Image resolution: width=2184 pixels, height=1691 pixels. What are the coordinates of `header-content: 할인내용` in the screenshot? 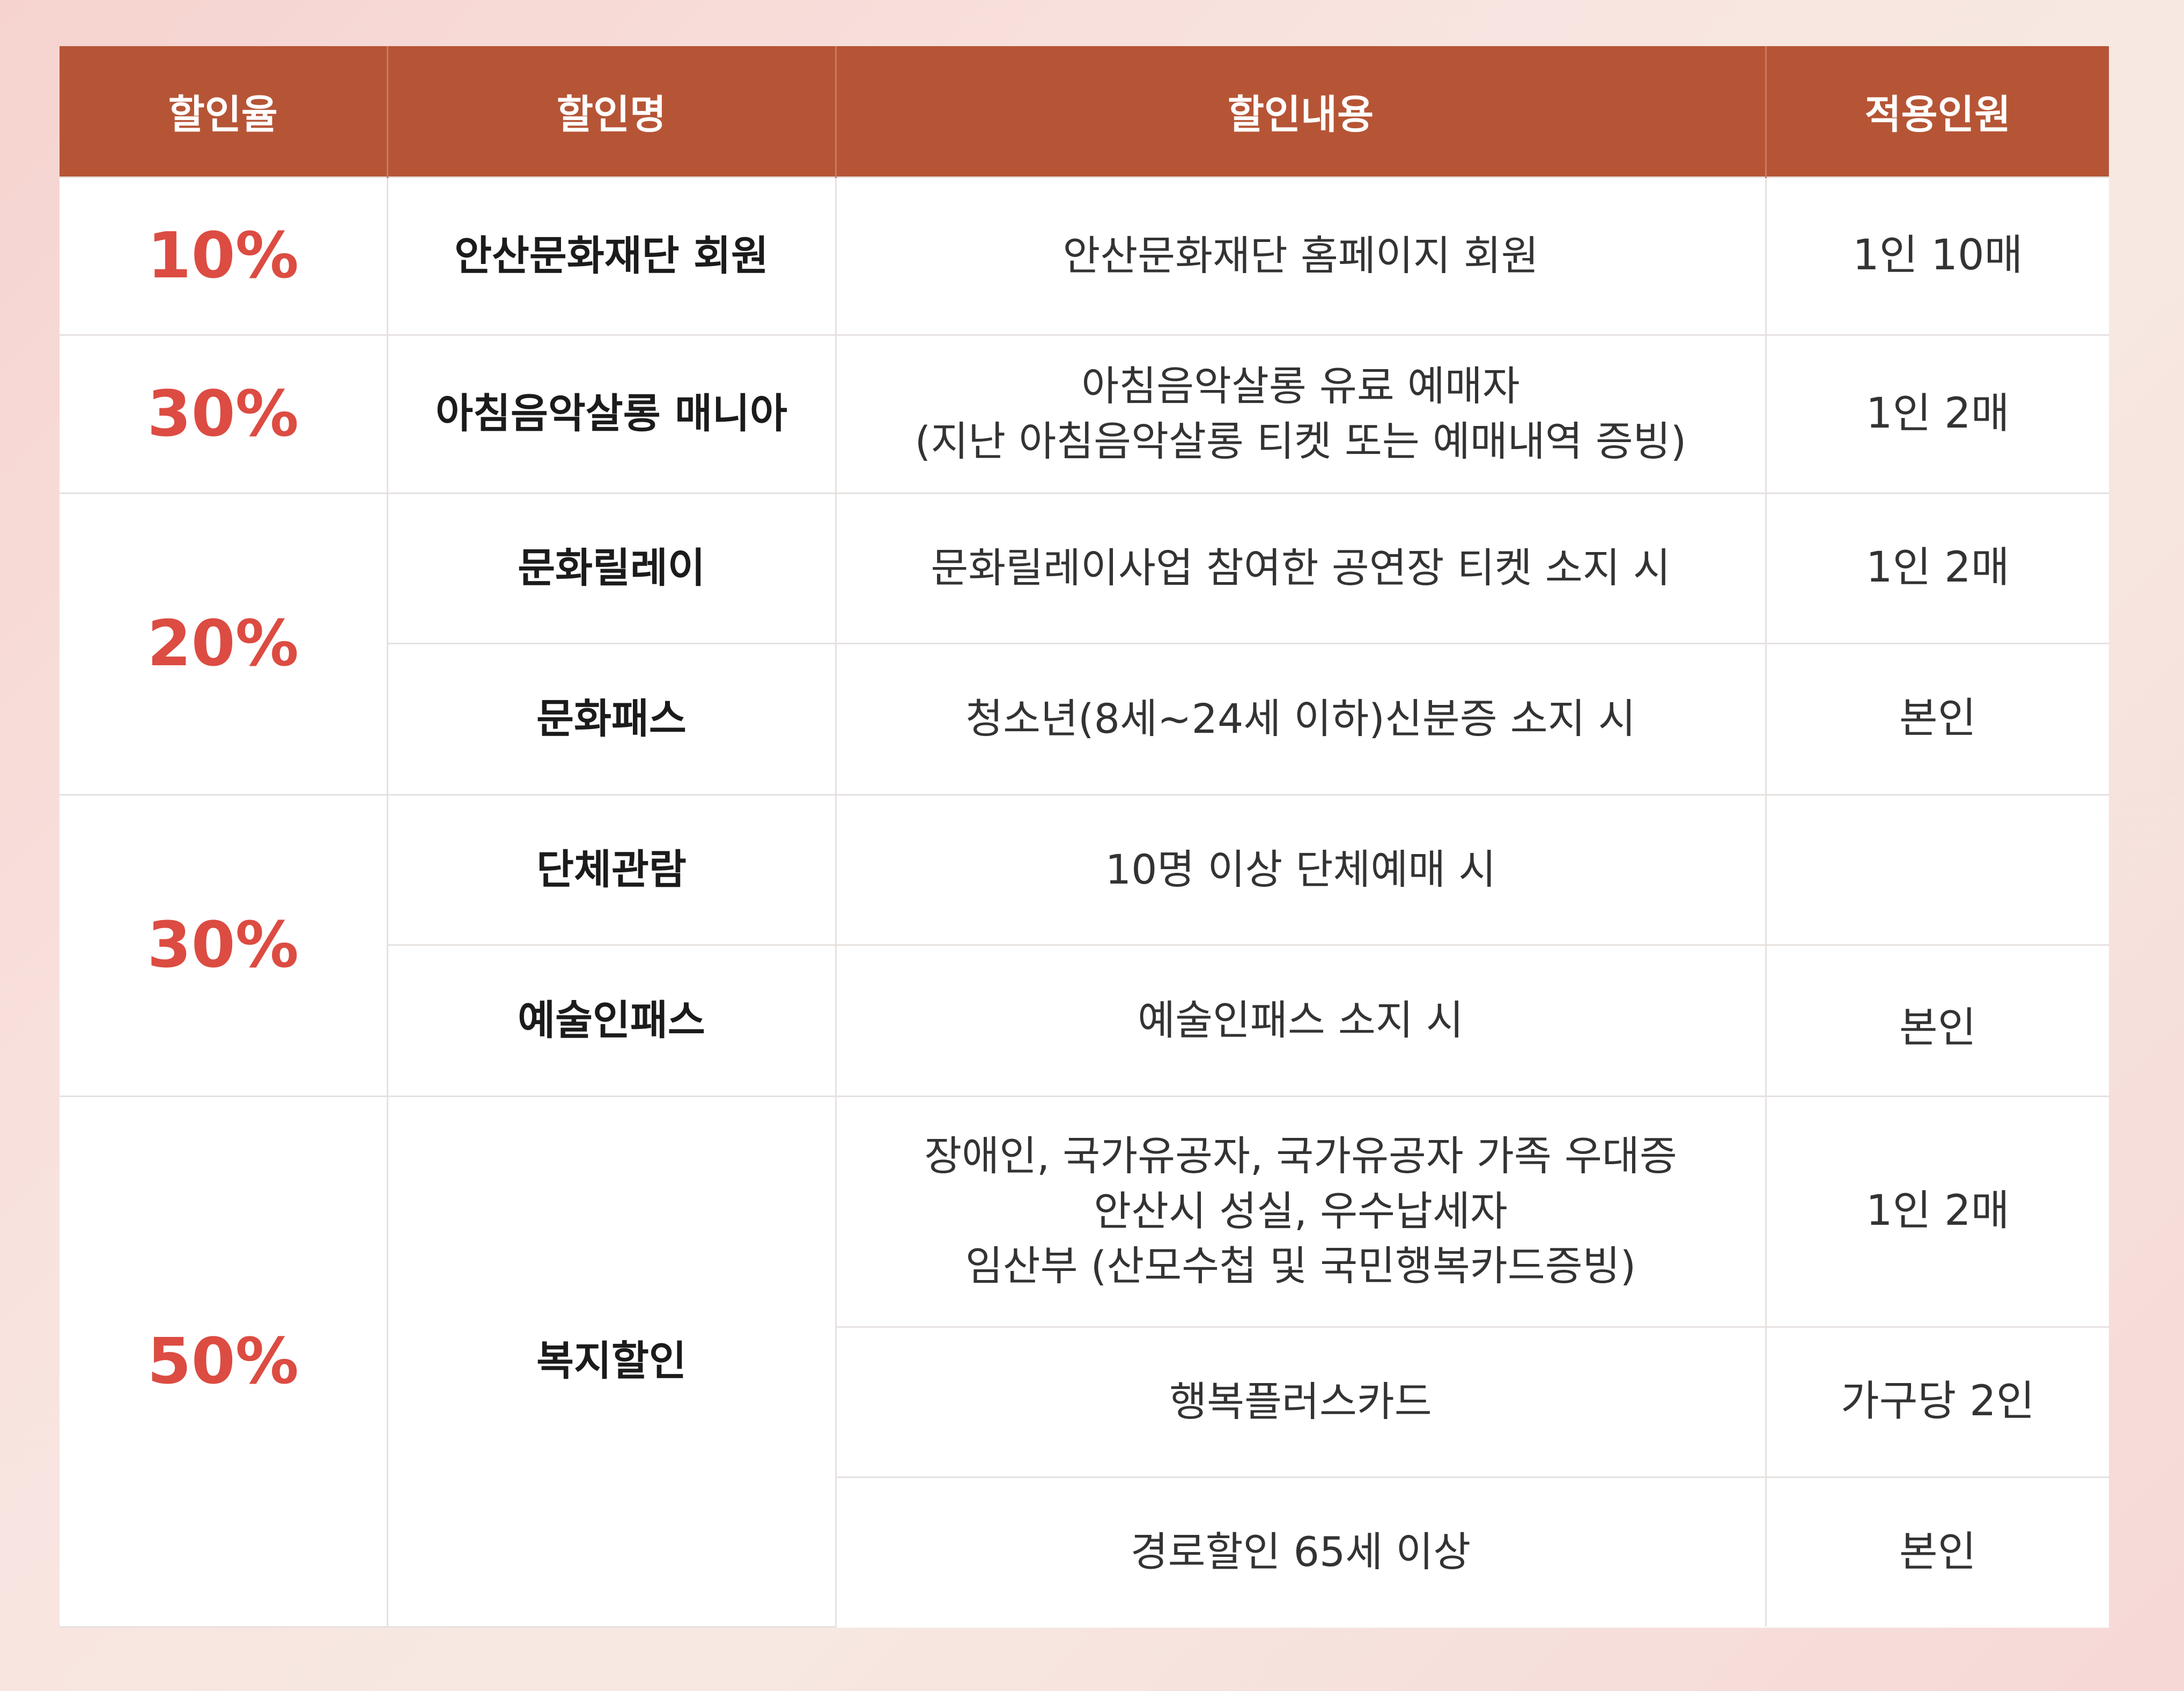 It's located at (1302, 111).